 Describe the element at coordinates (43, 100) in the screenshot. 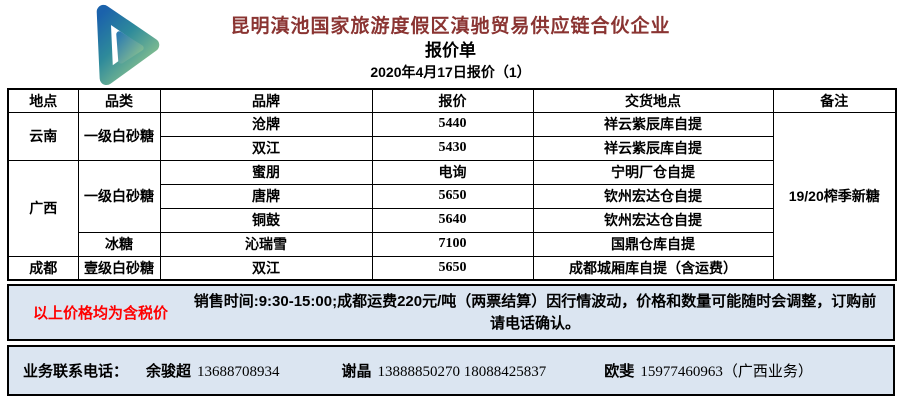

I see `col-header-location: 地点` at that location.